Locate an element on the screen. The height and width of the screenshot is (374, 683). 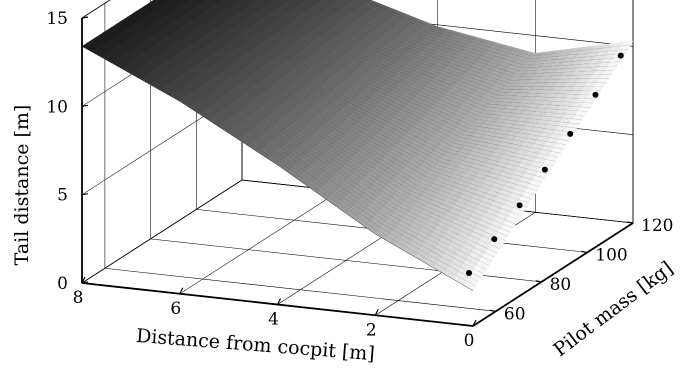
z-axis-label: Tail distance [m] is located at coordinates (22, 185).